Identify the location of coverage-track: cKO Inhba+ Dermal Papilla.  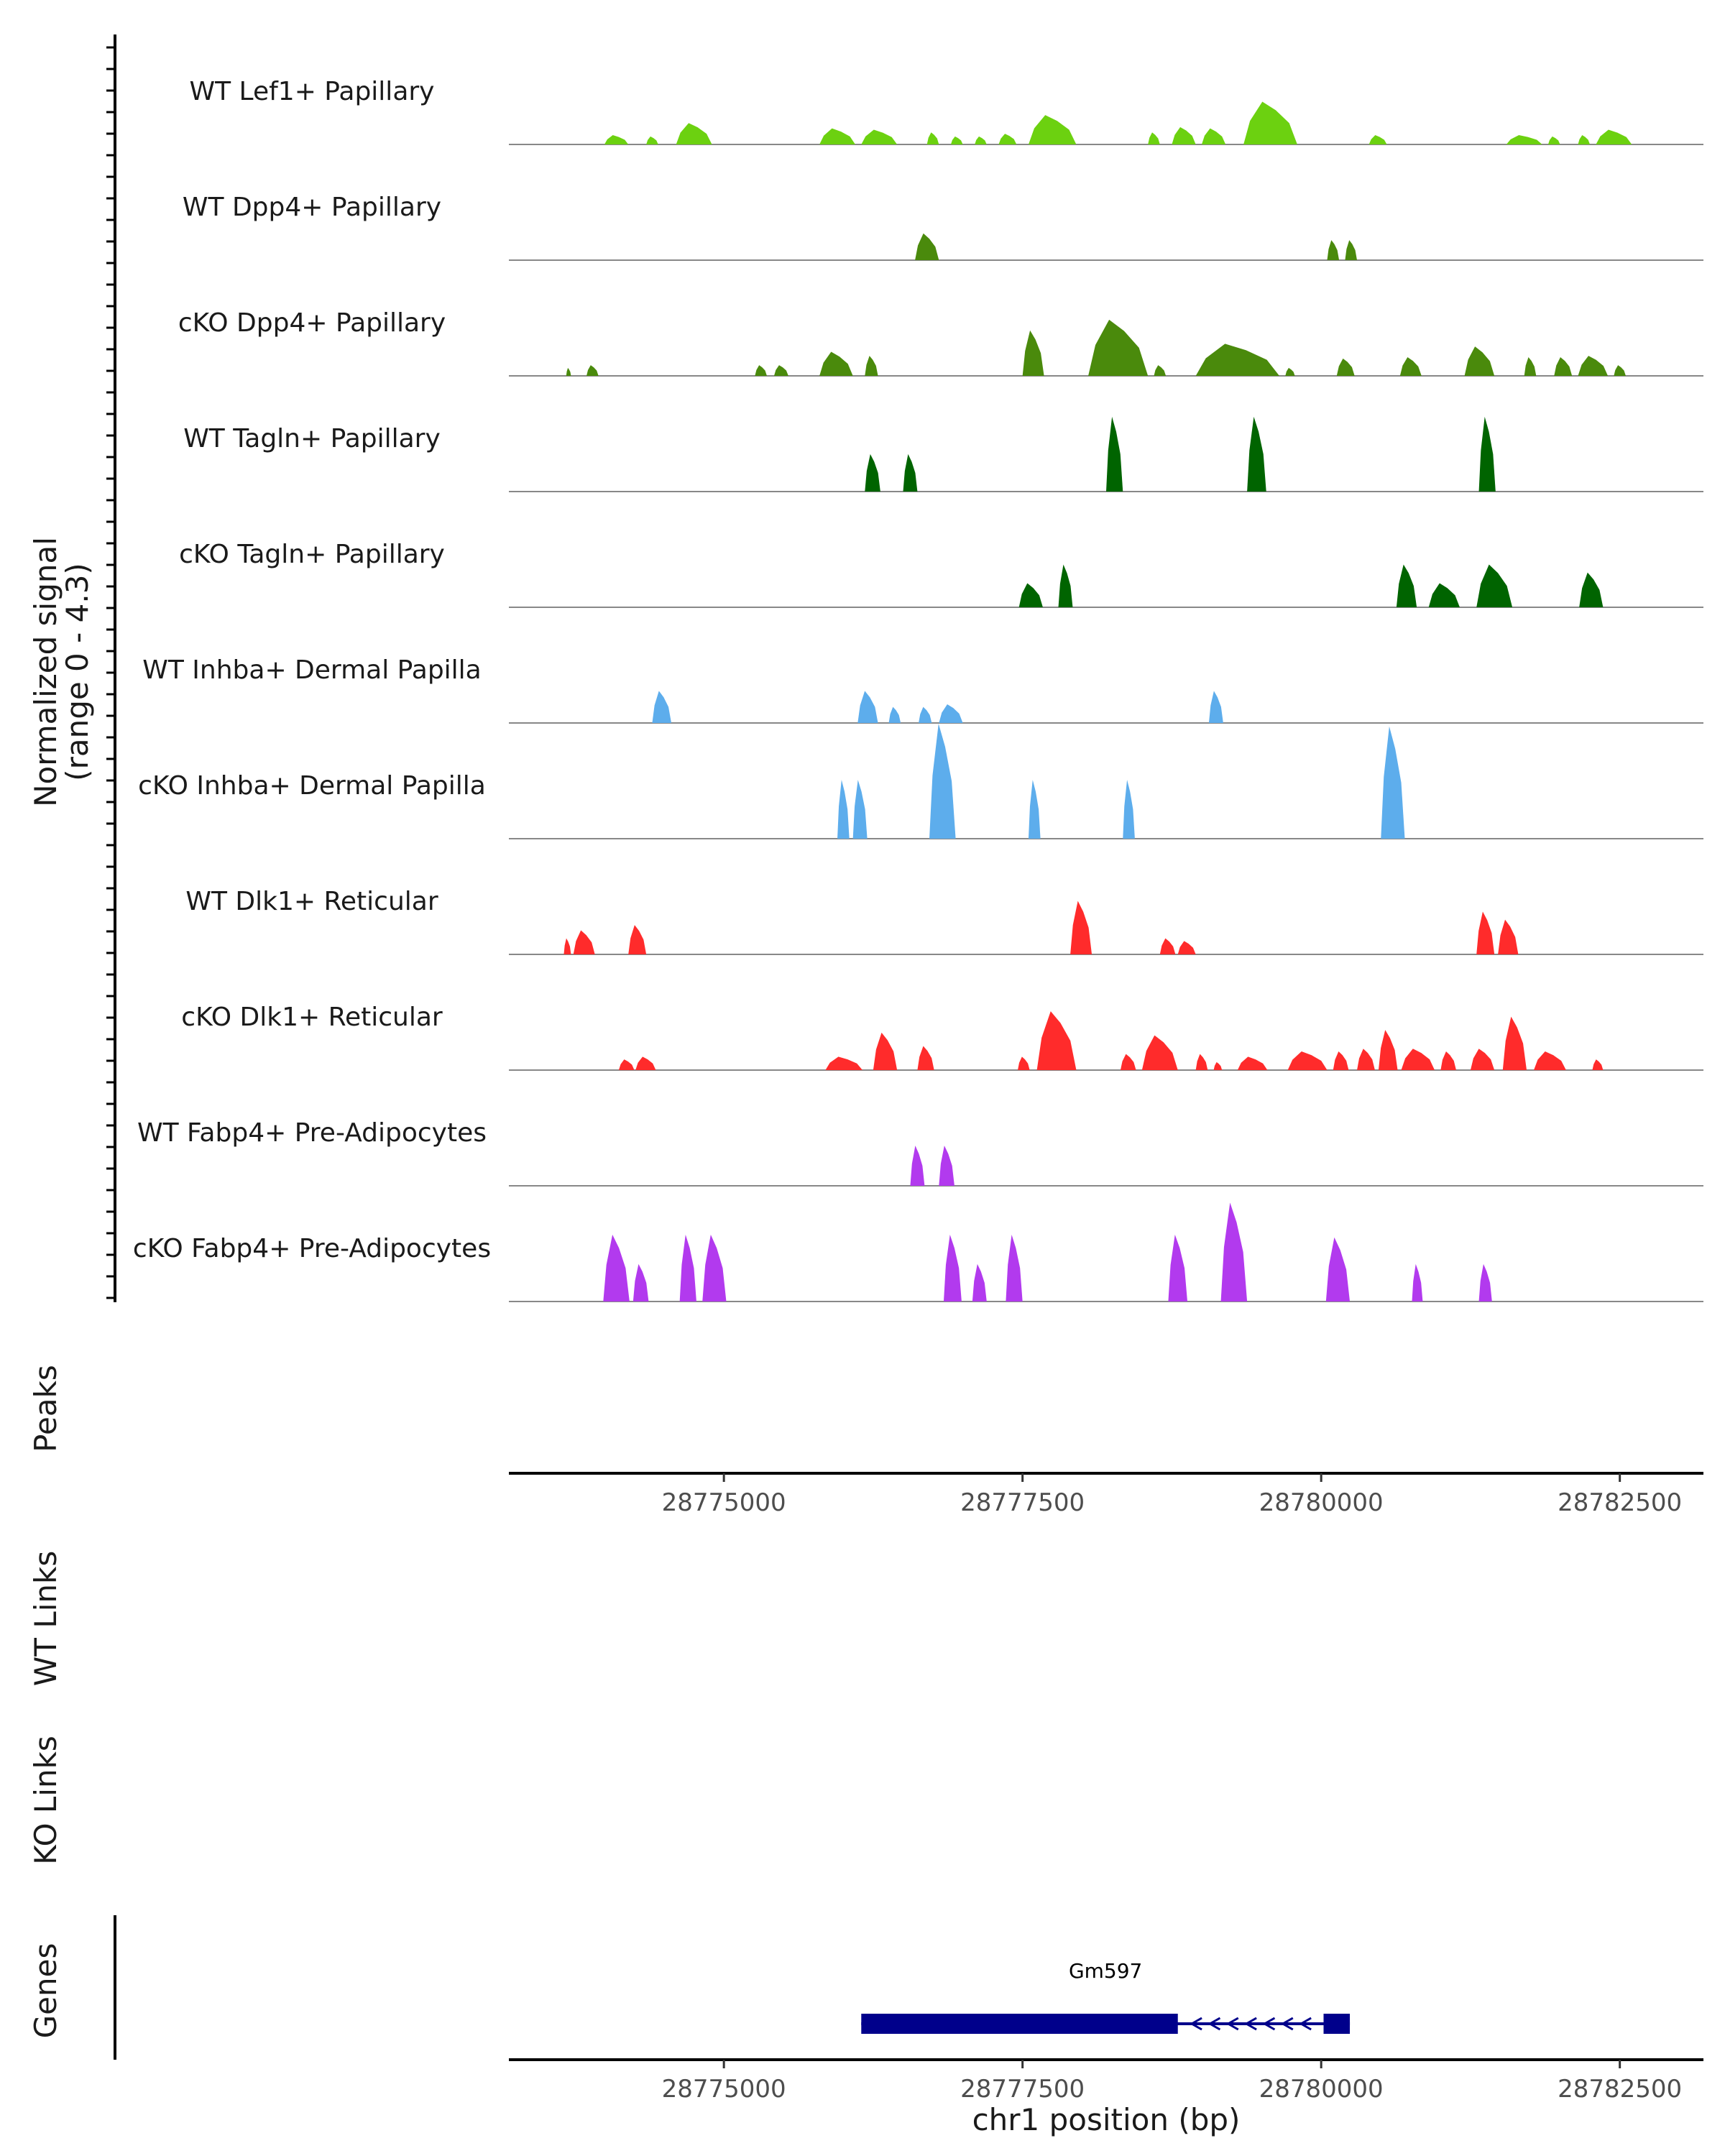
(920, 781).